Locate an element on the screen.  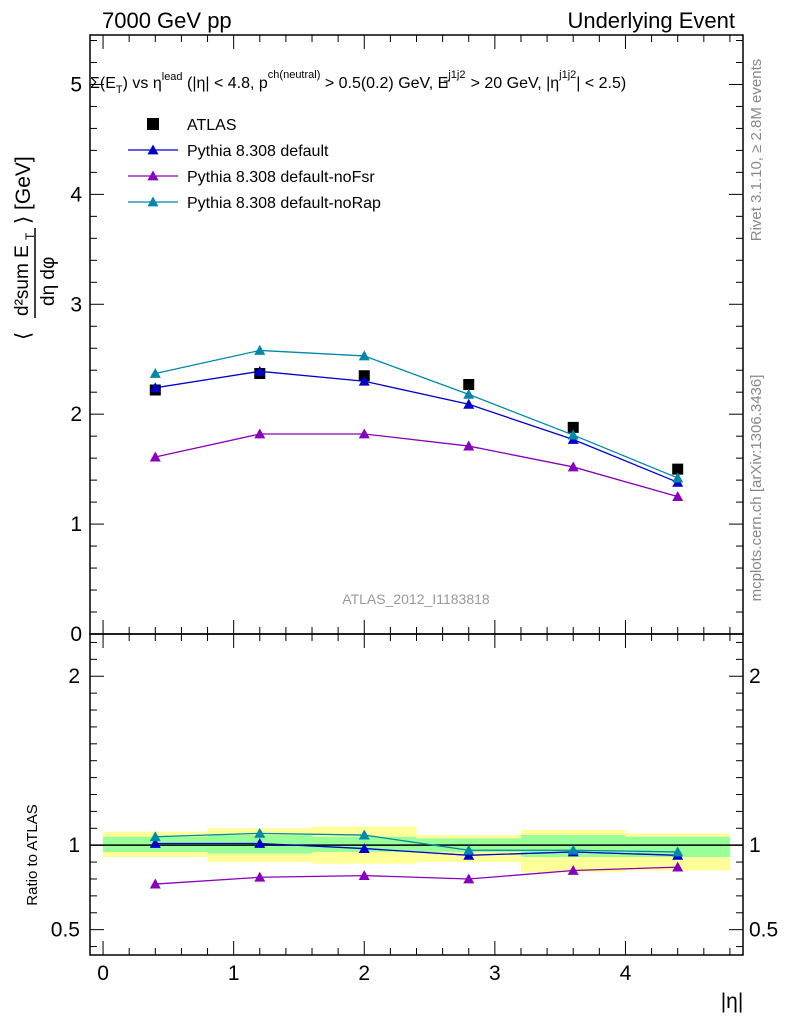
legend-label-default: Pythia 8.308 default is located at coordinates (258, 151).